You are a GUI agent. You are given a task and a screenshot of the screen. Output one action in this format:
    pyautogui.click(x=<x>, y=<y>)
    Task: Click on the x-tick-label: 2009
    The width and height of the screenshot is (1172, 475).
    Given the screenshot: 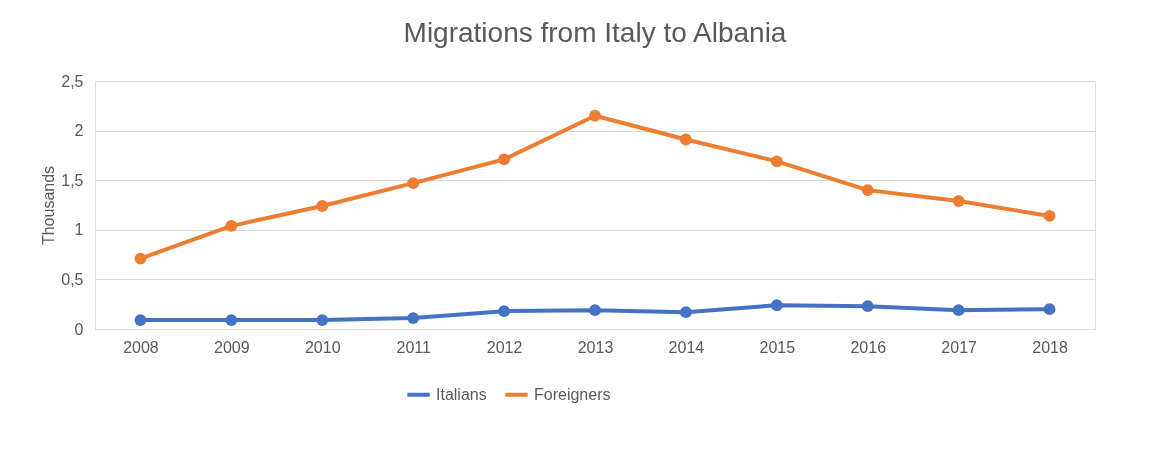 What is the action you would take?
    pyautogui.click(x=232, y=347)
    